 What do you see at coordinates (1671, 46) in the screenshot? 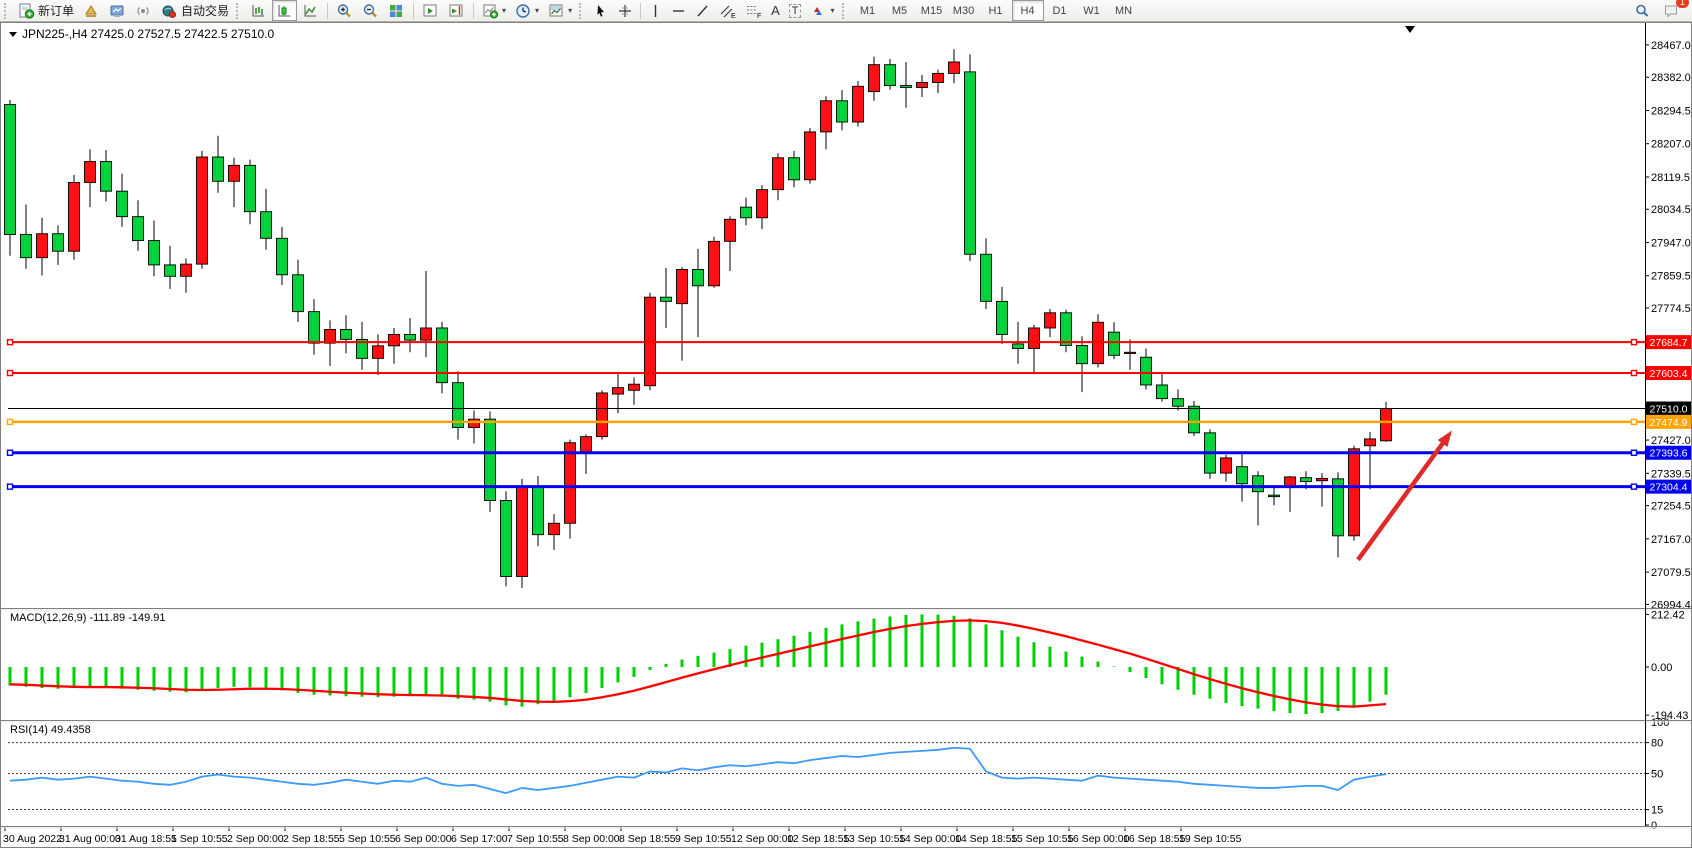
I see `price-tick-label: 28467.0` at bounding box center [1671, 46].